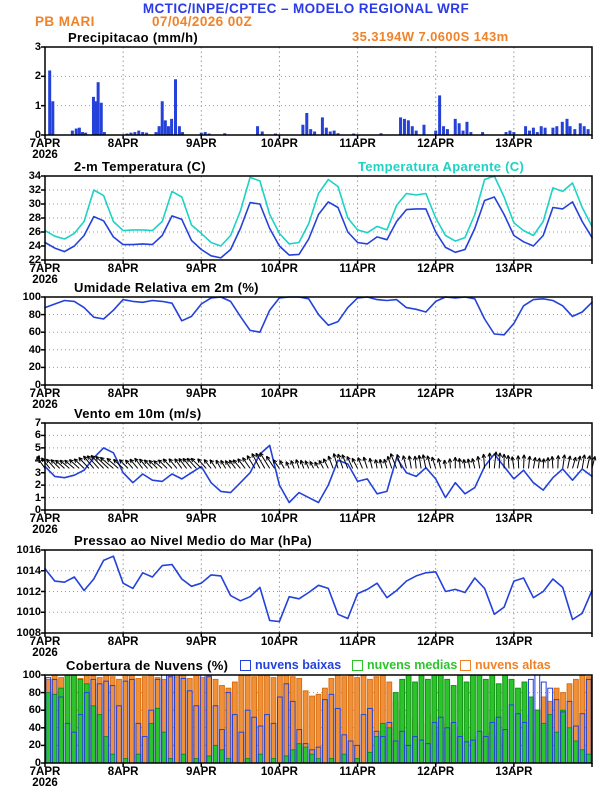 The image size is (612, 792). What do you see at coordinates (318, 227) in the screenshot?
I see `2-m-temperatura-line` at bounding box center [318, 227].